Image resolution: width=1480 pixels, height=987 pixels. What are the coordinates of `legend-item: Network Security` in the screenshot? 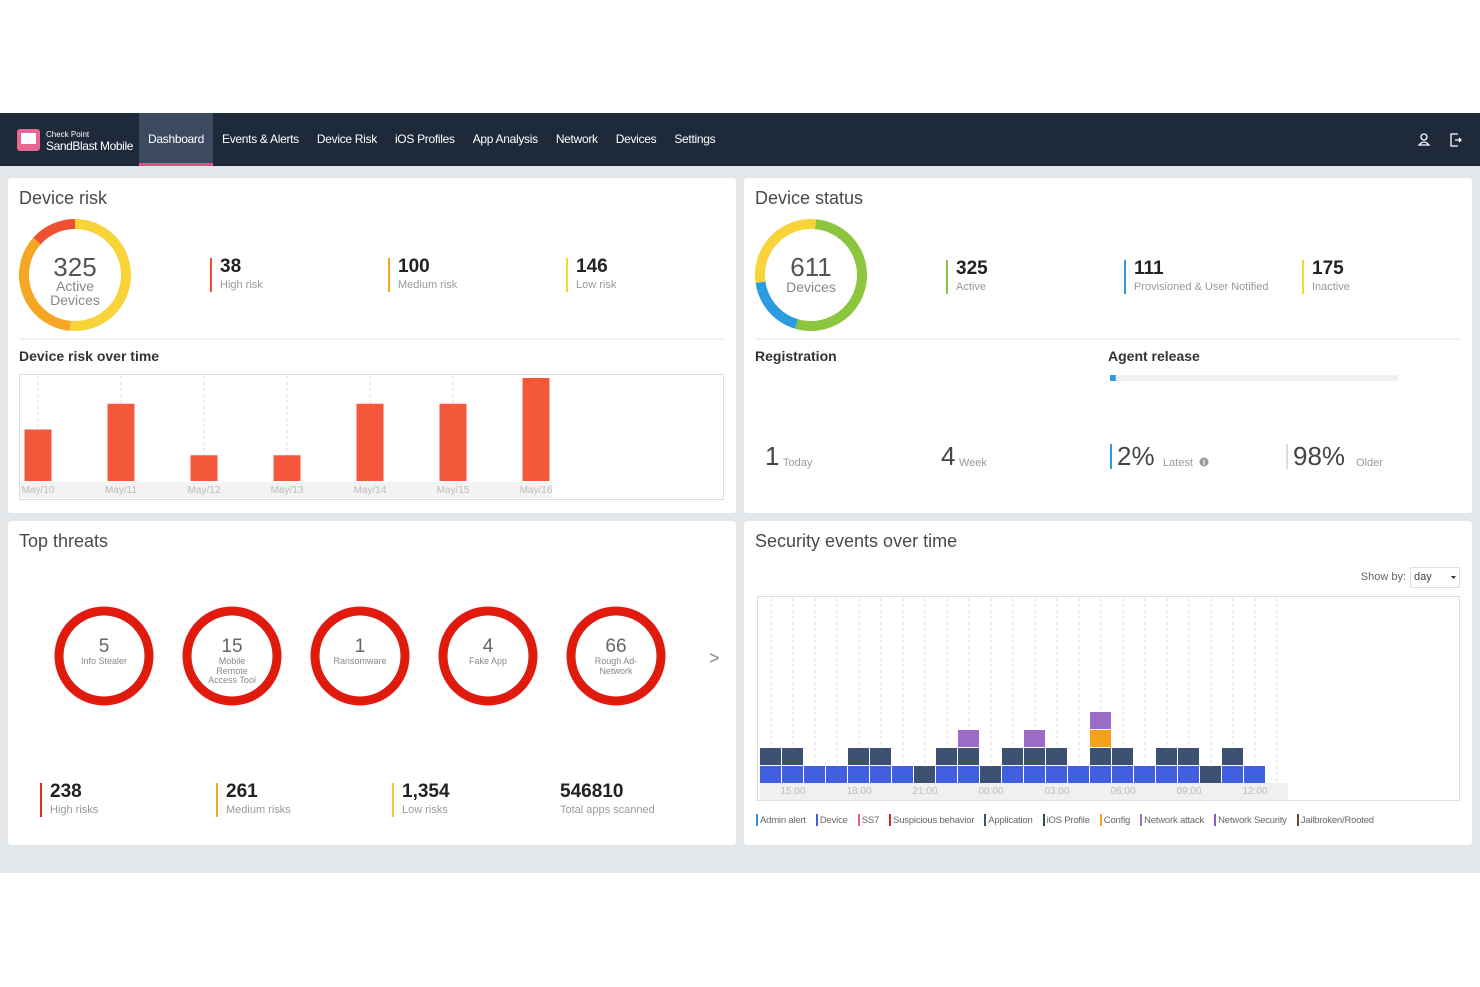 It's located at (1250, 820).